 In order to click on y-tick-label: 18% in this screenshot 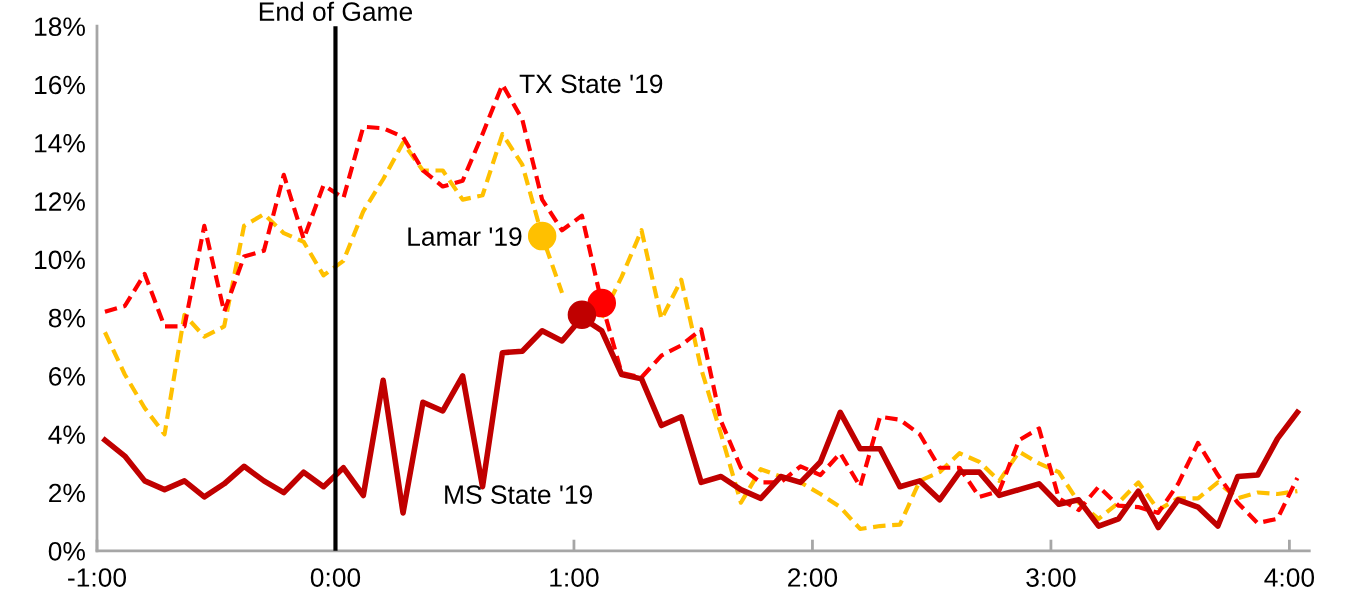, I will do `click(60, 27)`.